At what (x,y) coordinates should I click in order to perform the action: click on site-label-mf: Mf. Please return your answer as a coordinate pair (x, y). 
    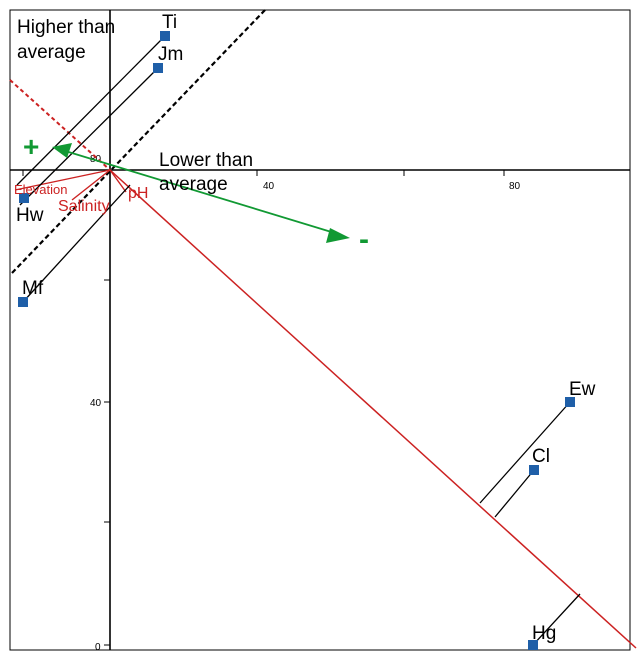
    Looking at the image, I should click on (33, 288).